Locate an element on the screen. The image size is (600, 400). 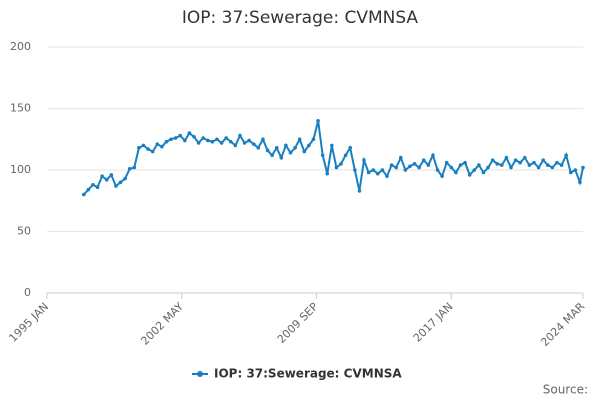
y-tick-label: 200 is located at coordinates (20, 46).